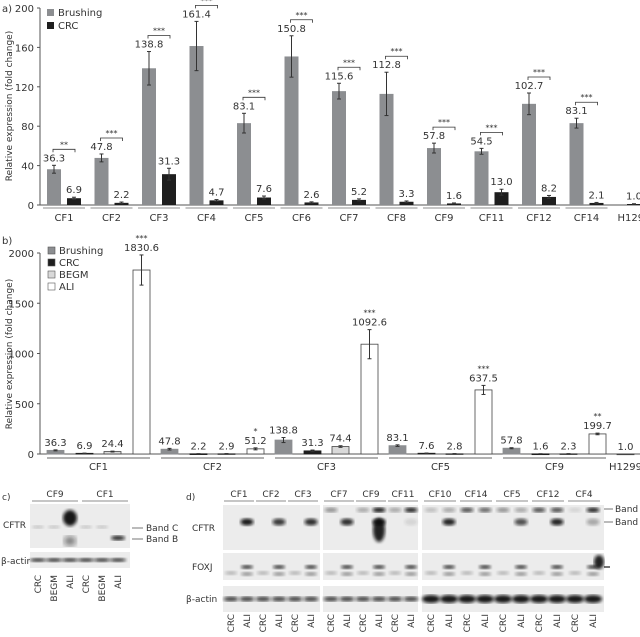 This screenshot has height=637, width=640. I want to click on data-label: 83.1, so click(576, 111).